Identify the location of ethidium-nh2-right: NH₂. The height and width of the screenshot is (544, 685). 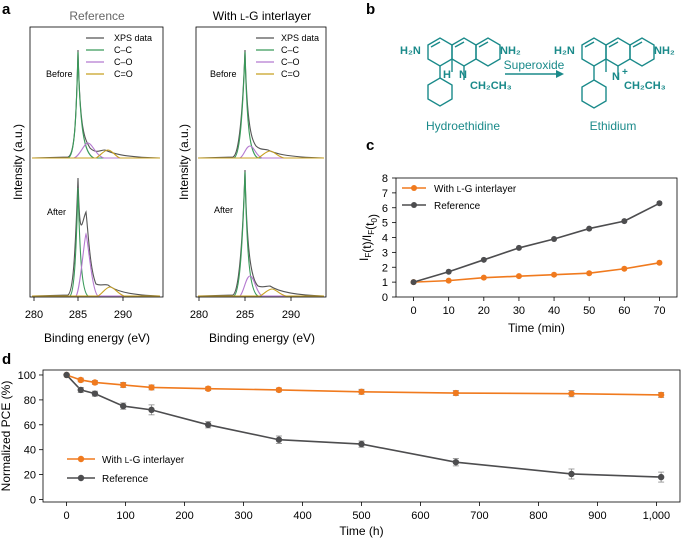
(664, 51).